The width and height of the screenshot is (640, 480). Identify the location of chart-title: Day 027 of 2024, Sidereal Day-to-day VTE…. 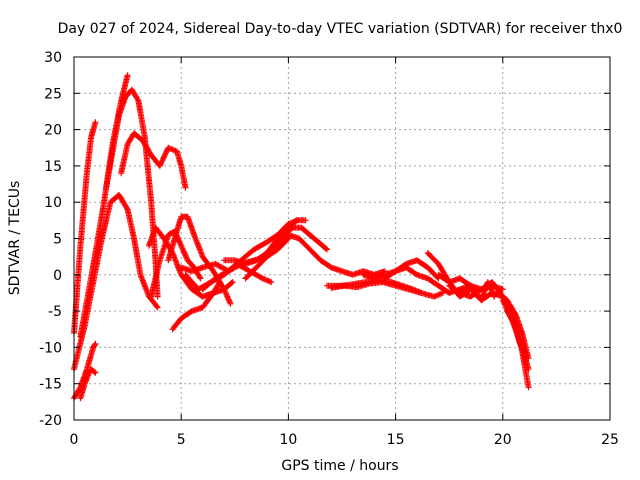
(340, 29).